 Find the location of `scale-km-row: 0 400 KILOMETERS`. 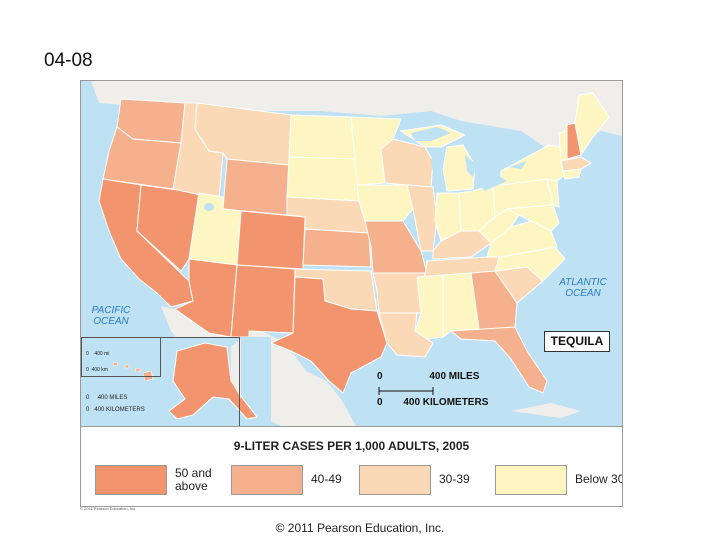

scale-km-row: 0 400 KILOMETERS is located at coordinates (433, 402).